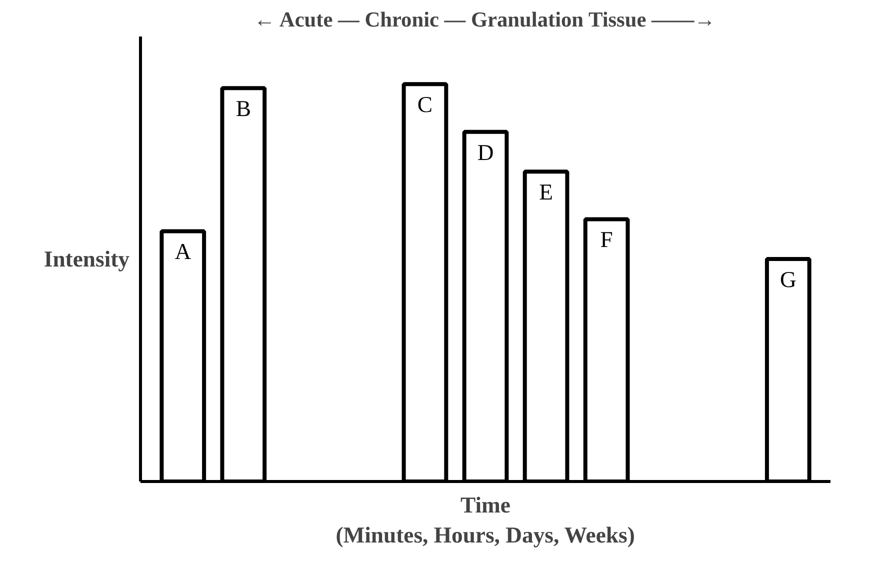 Image resolution: width=870 pixels, height=561 pixels. Describe the element at coordinates (485, 20) in the screenshot. I see `text: ← Acute — Chronic — Granulation Tissue ——→` at that location.